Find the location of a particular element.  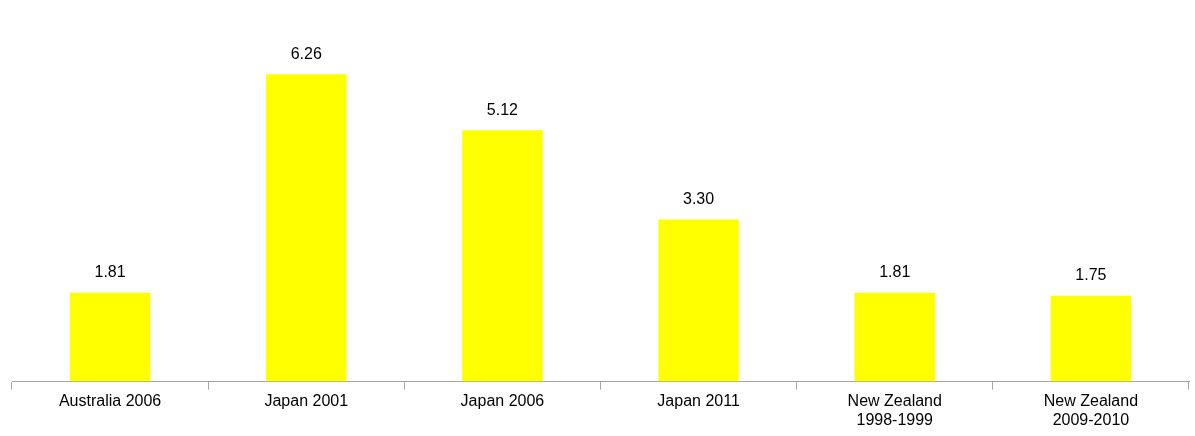

data-label: 5.12 is located at coordinates (502, 109).